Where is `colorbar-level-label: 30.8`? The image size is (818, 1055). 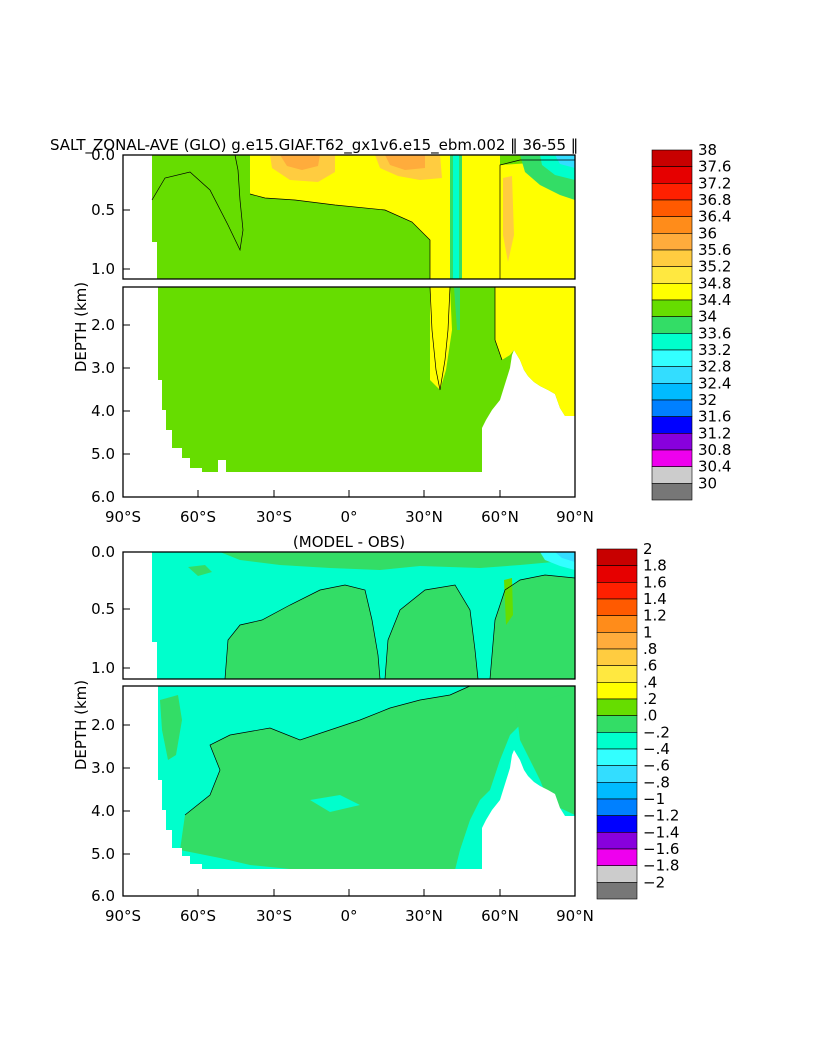
colorbar-level-label: 30.8 is located at coordinates (714, 450).